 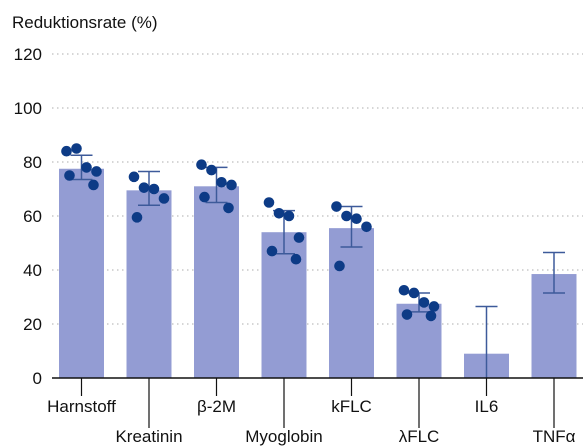 I want to click on x-tick-label: kFLC, so click(x=351, y=406).